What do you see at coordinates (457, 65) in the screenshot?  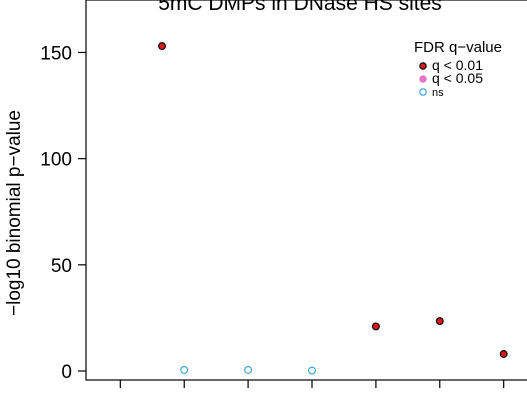 I see `legend-label-q01: q < 0.01` at bounding box center [457, 65].